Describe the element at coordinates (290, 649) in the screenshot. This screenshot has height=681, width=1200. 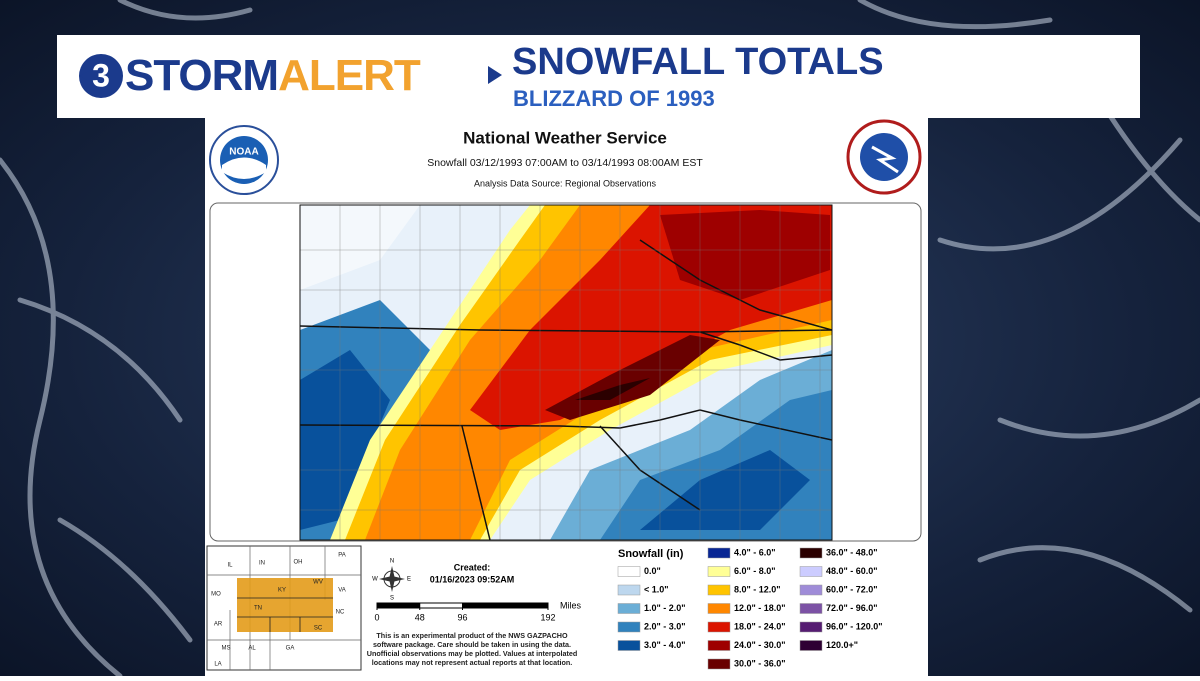
I see `inset-state-label: GA` at that location.